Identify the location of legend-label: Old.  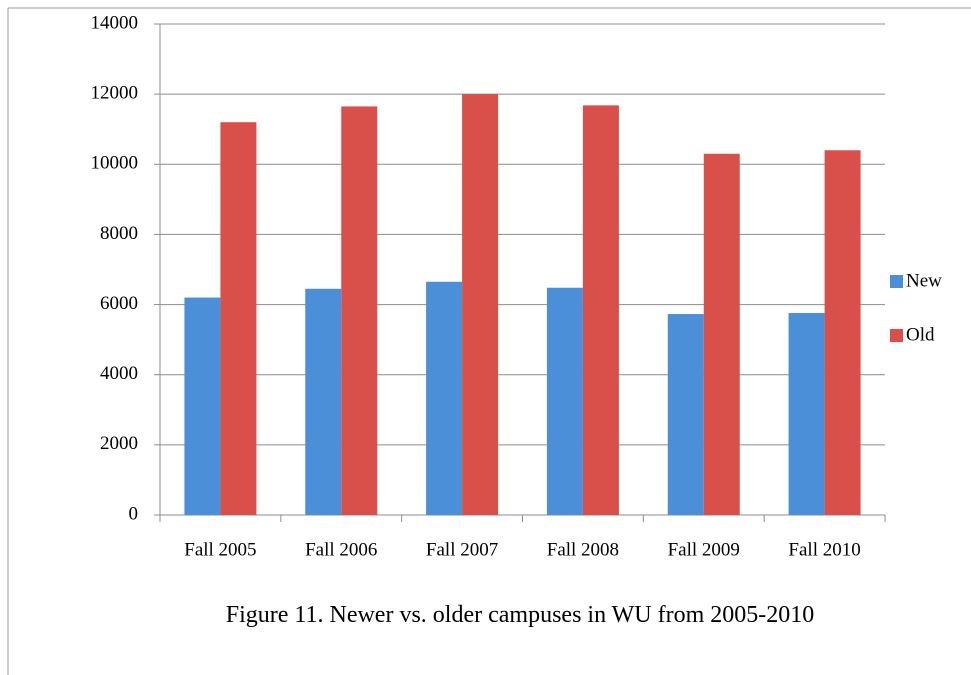
(920, 334).